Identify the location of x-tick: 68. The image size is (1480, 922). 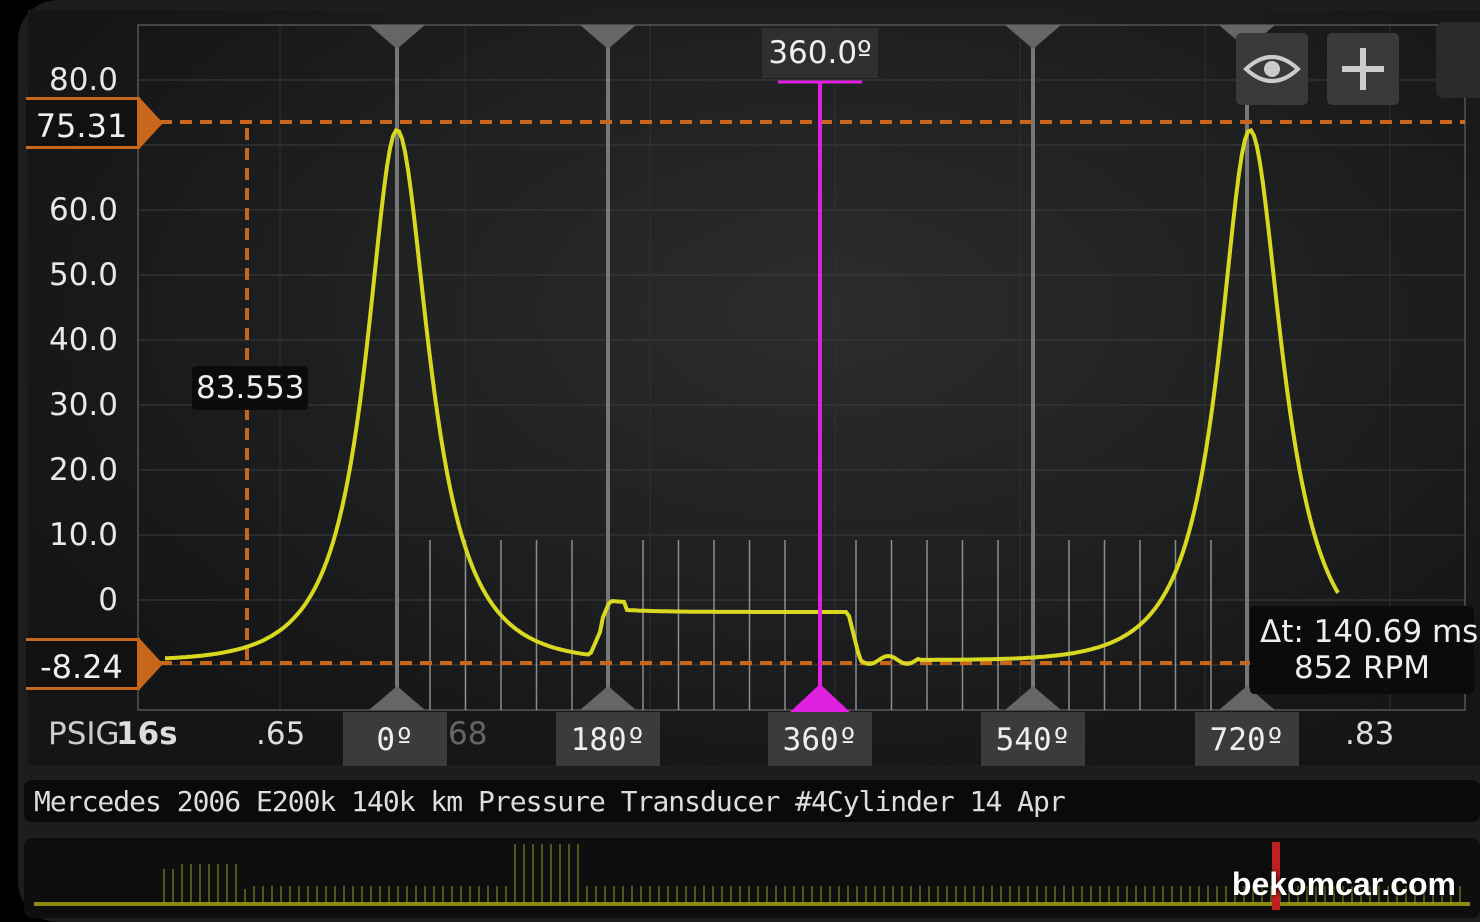
(468, 734).